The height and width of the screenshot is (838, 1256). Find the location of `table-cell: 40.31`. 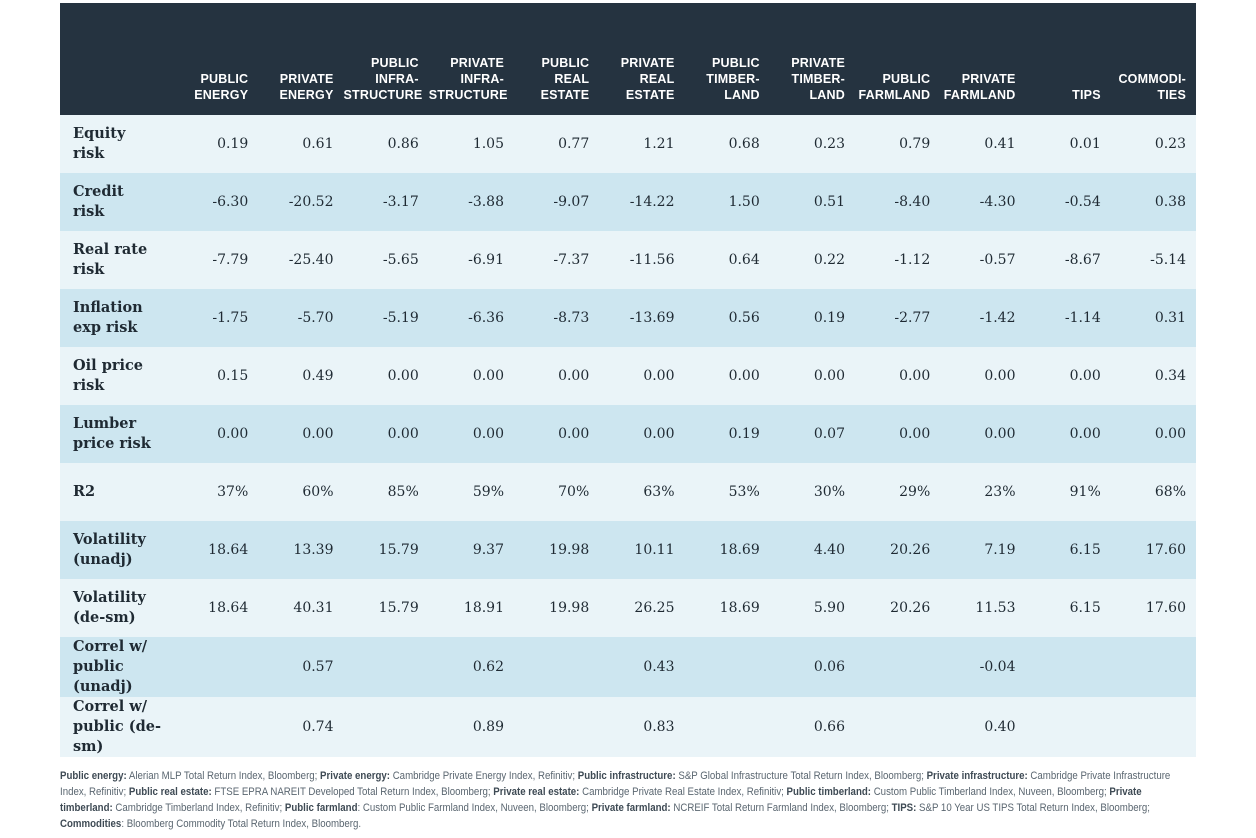

table-cell: 40.31 is located at coordinates (301, 608).